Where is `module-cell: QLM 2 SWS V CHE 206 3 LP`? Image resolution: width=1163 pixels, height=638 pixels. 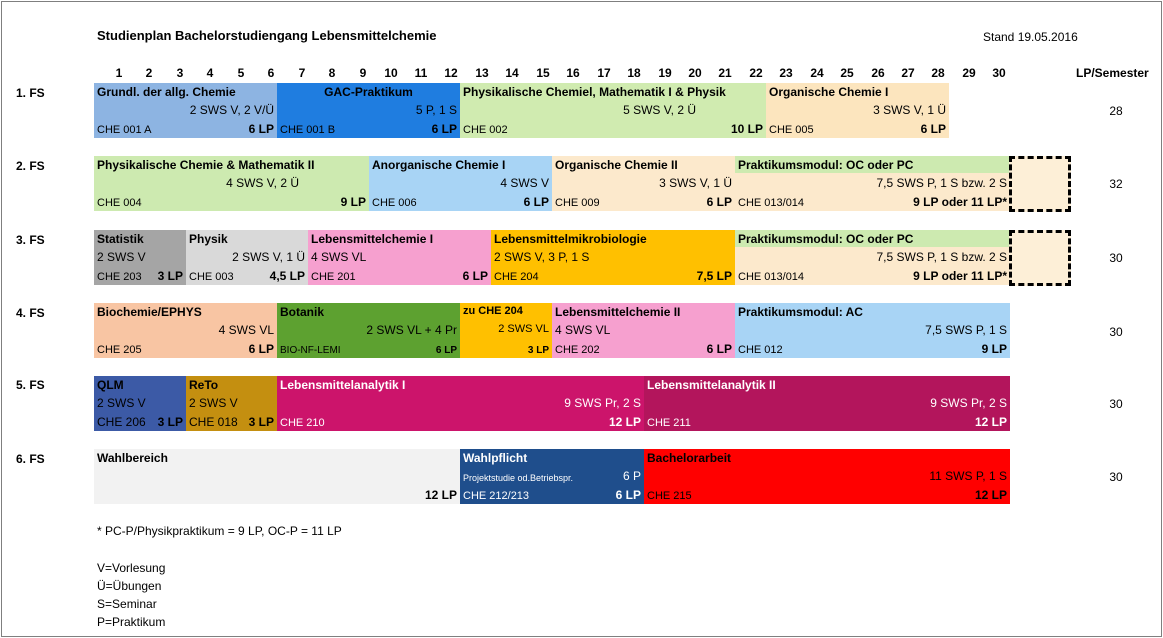
module-cell: QLM 2 SWS V CHE 206 3 LP is located at coordinates (140, 403).